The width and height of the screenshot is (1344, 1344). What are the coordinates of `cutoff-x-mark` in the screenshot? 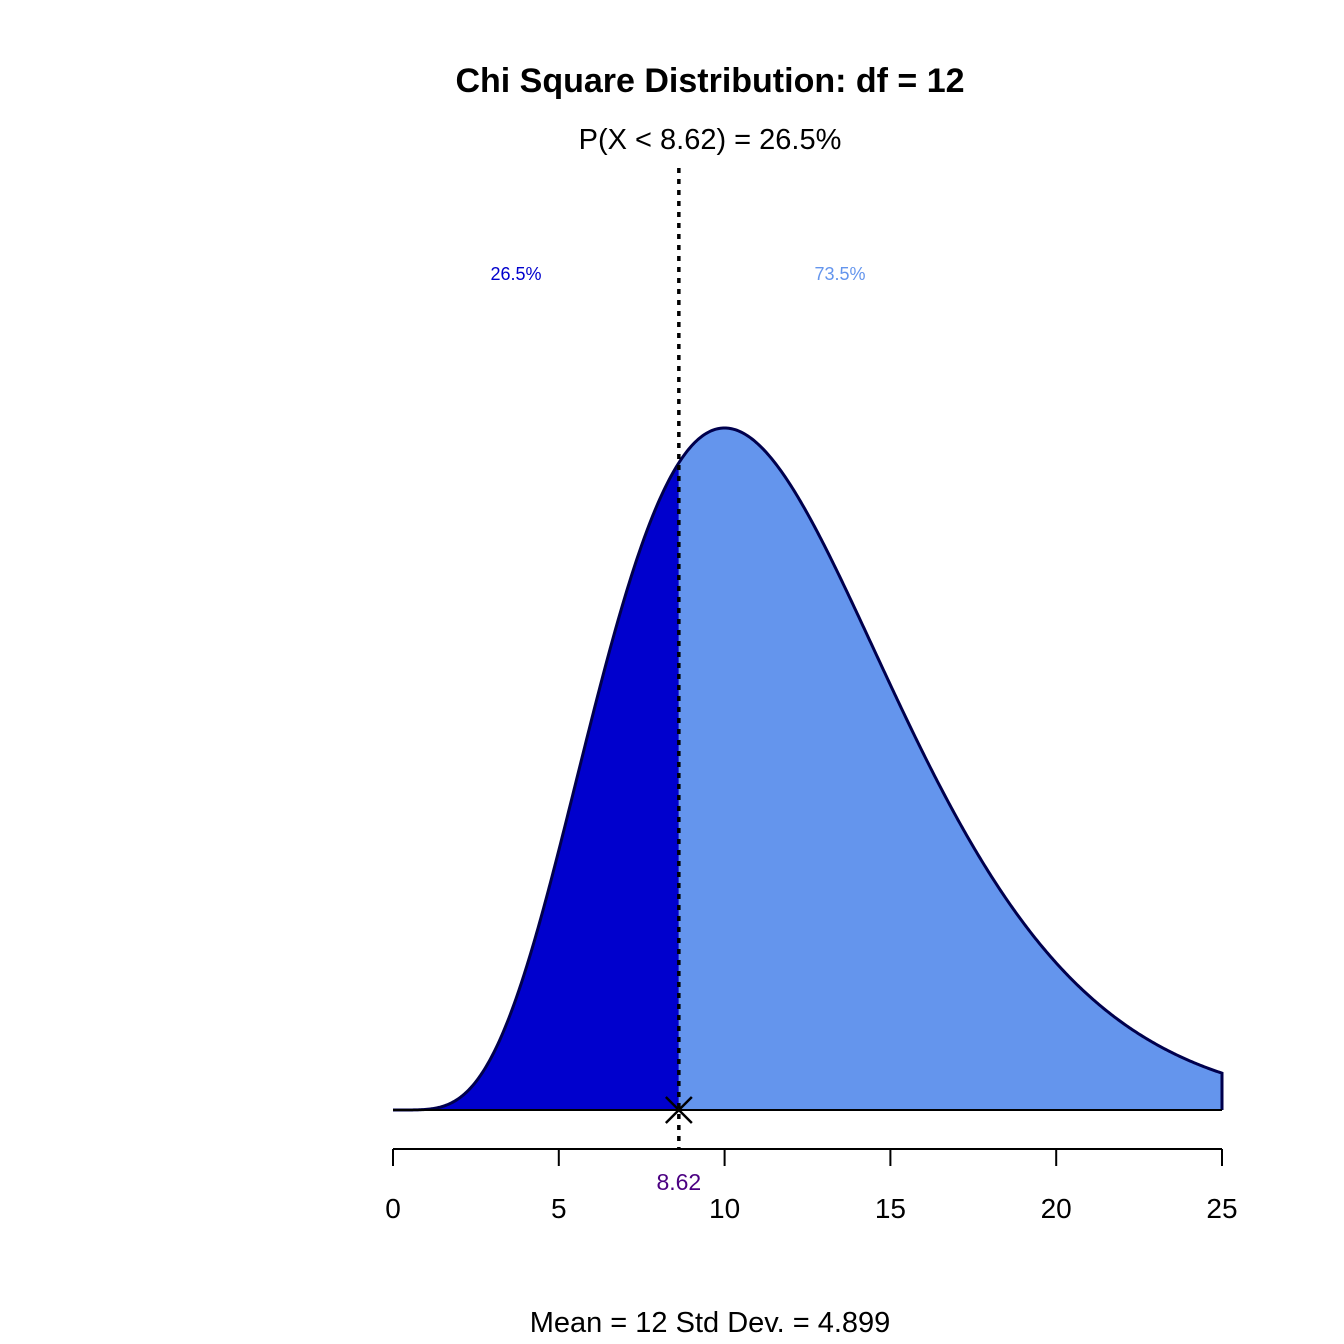 It's located at (678, 1110).